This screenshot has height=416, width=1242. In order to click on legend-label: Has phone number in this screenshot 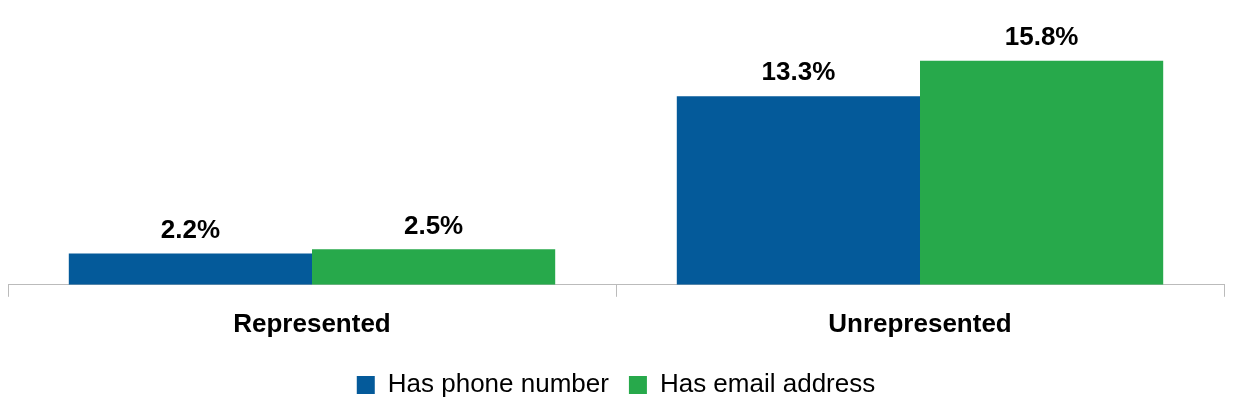, I will do `click(498, 383)`.